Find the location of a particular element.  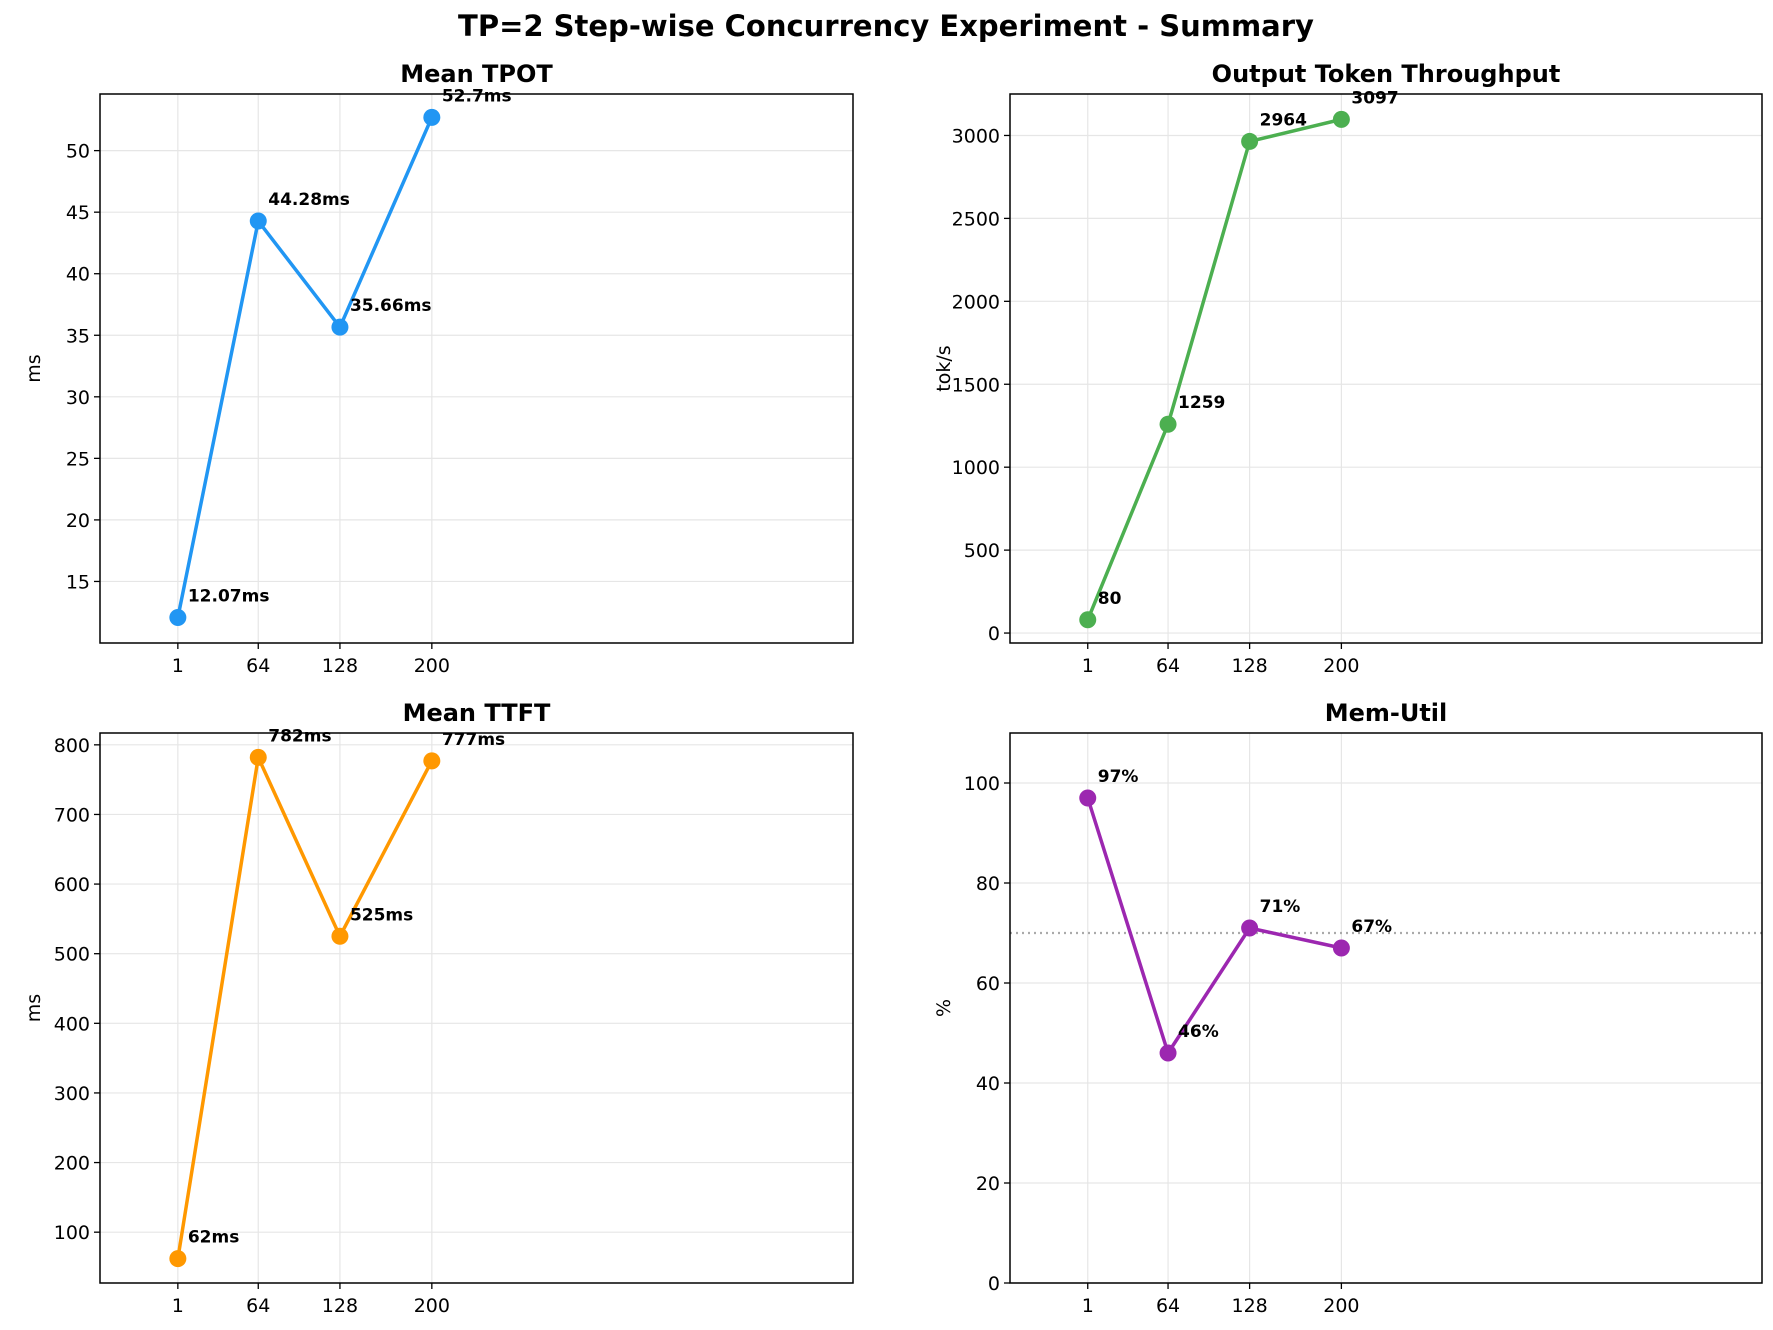

data-label: 52.7ms is located at coordinates (477, 96).